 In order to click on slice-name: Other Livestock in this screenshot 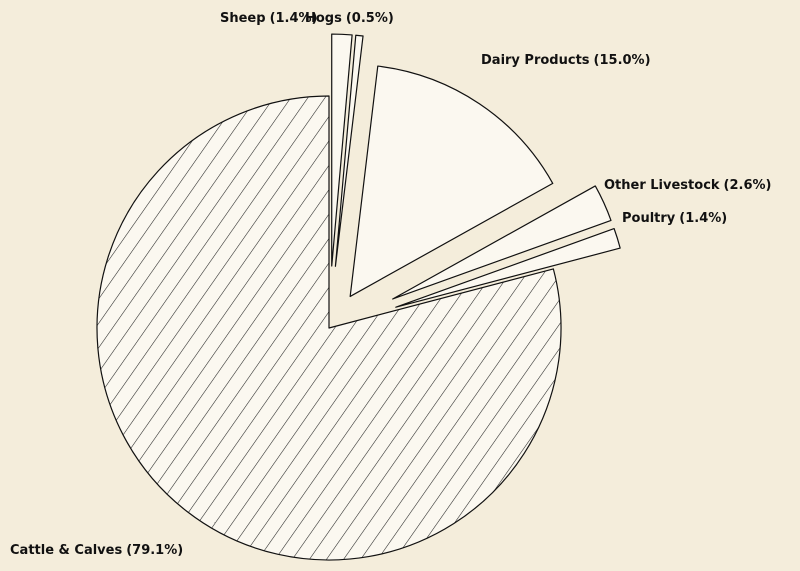, I will do `click(662, 185)`.